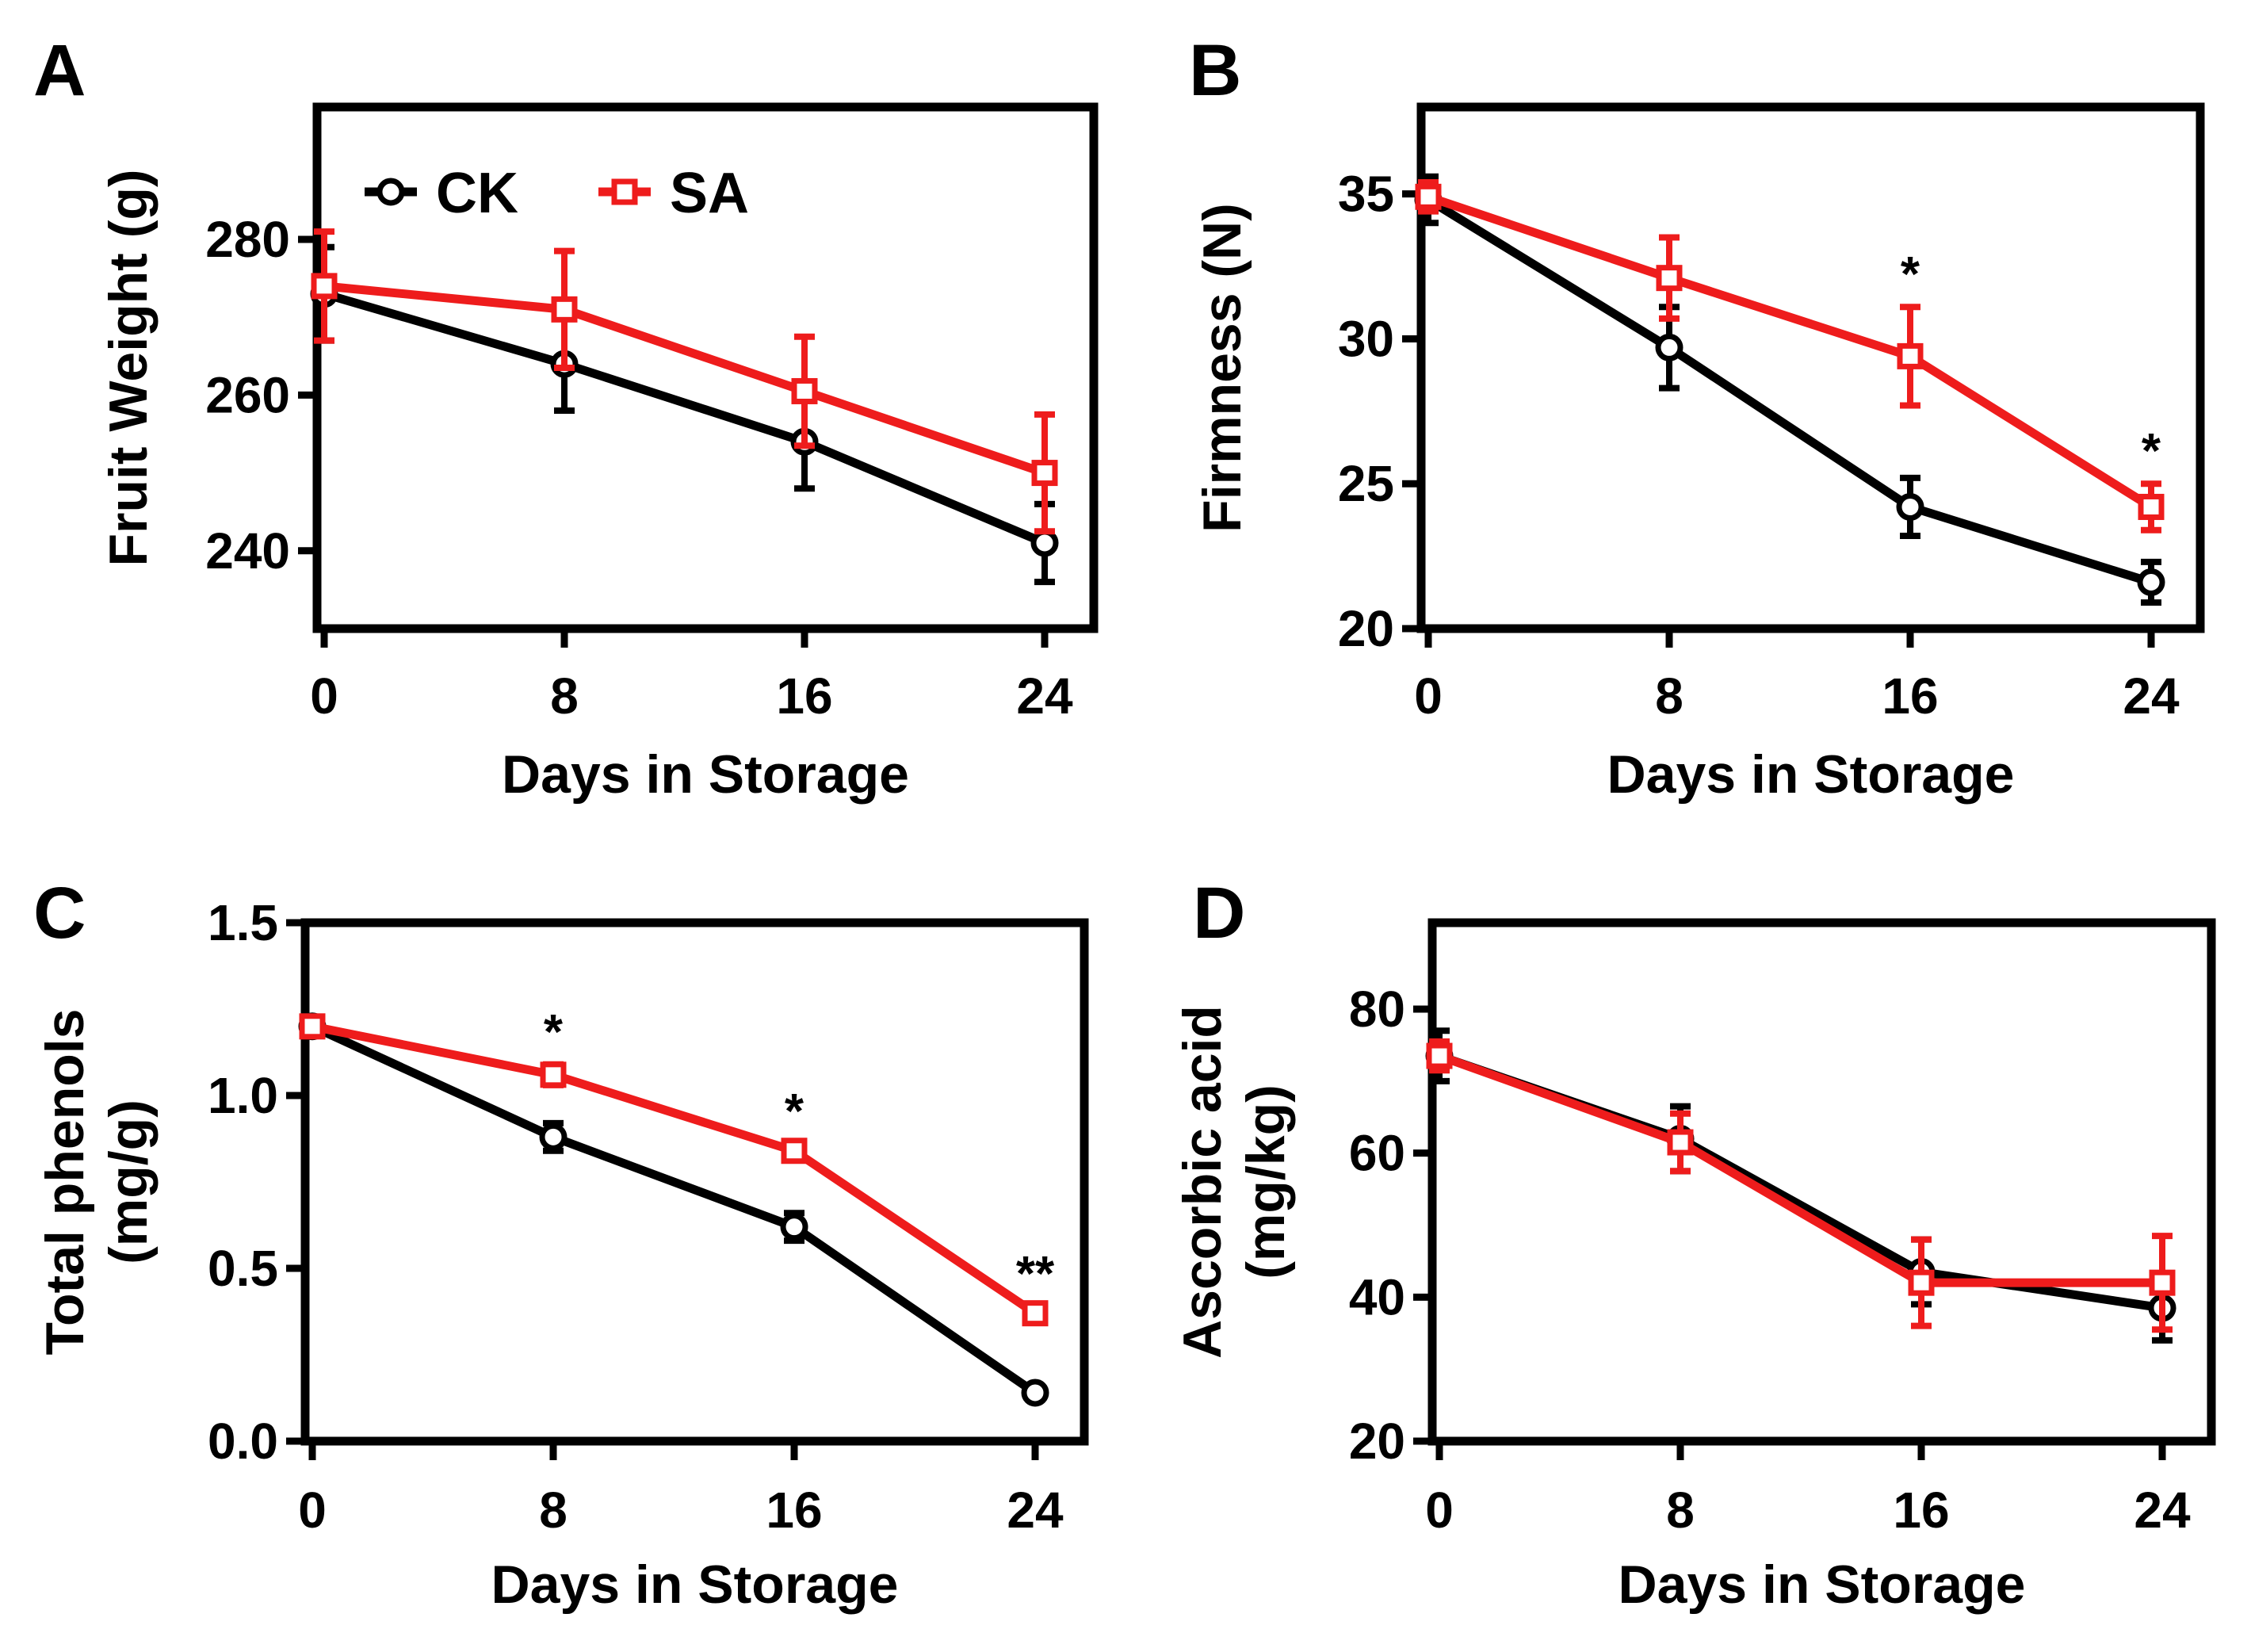 The image size is (2251, 1652). I want to click on legend-marker, so click(624, 191).